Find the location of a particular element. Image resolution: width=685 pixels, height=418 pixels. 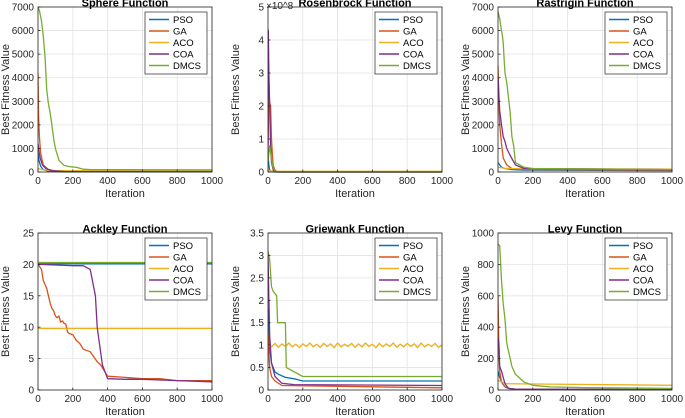

y-tick-label: 2 is located at coordinates (261, 301).